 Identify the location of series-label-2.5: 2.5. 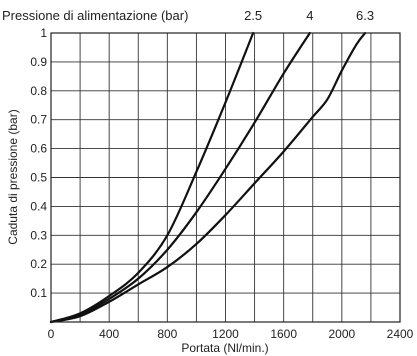
(253, 15).